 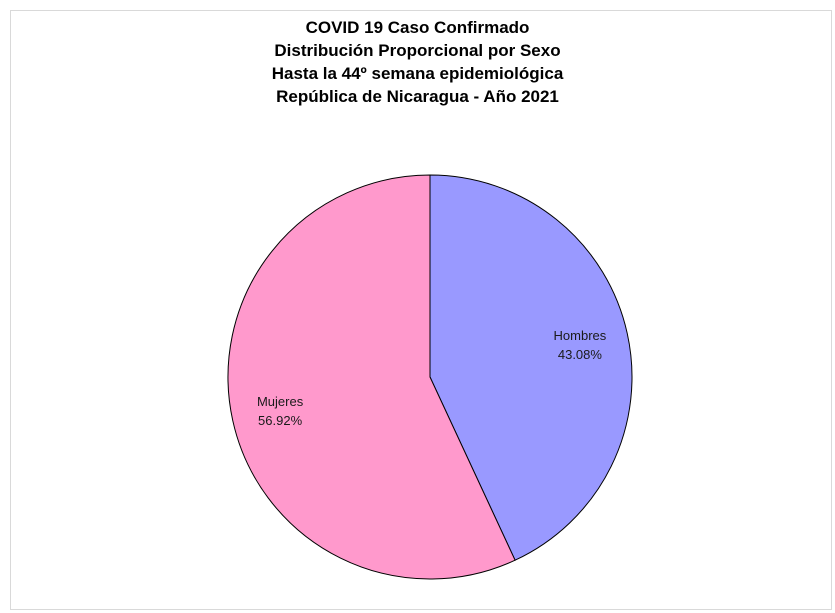 What do you see at coordinates (580, 354) in the screenshot?
I see `slice-value-label: 43.08%` at bounding box center [580, 354].